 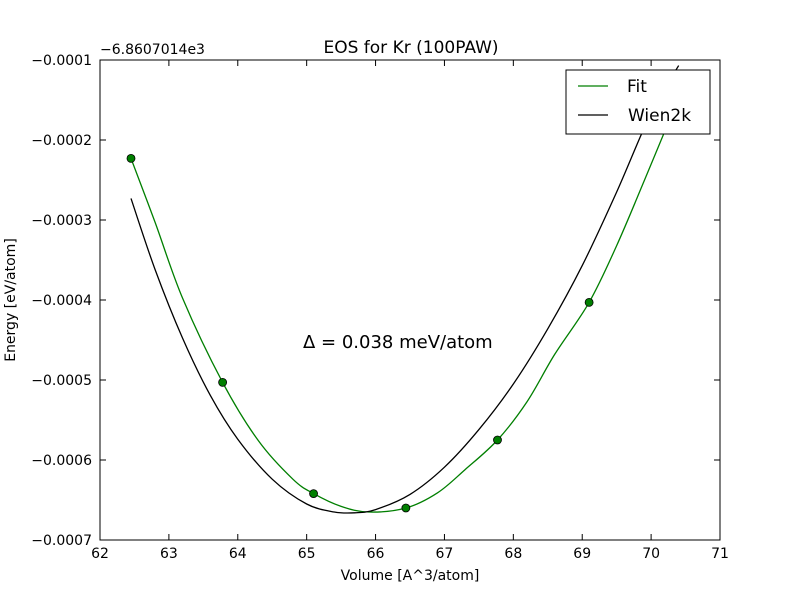 I want to click on x-tick-label: 67, so click(x=445, y=554).